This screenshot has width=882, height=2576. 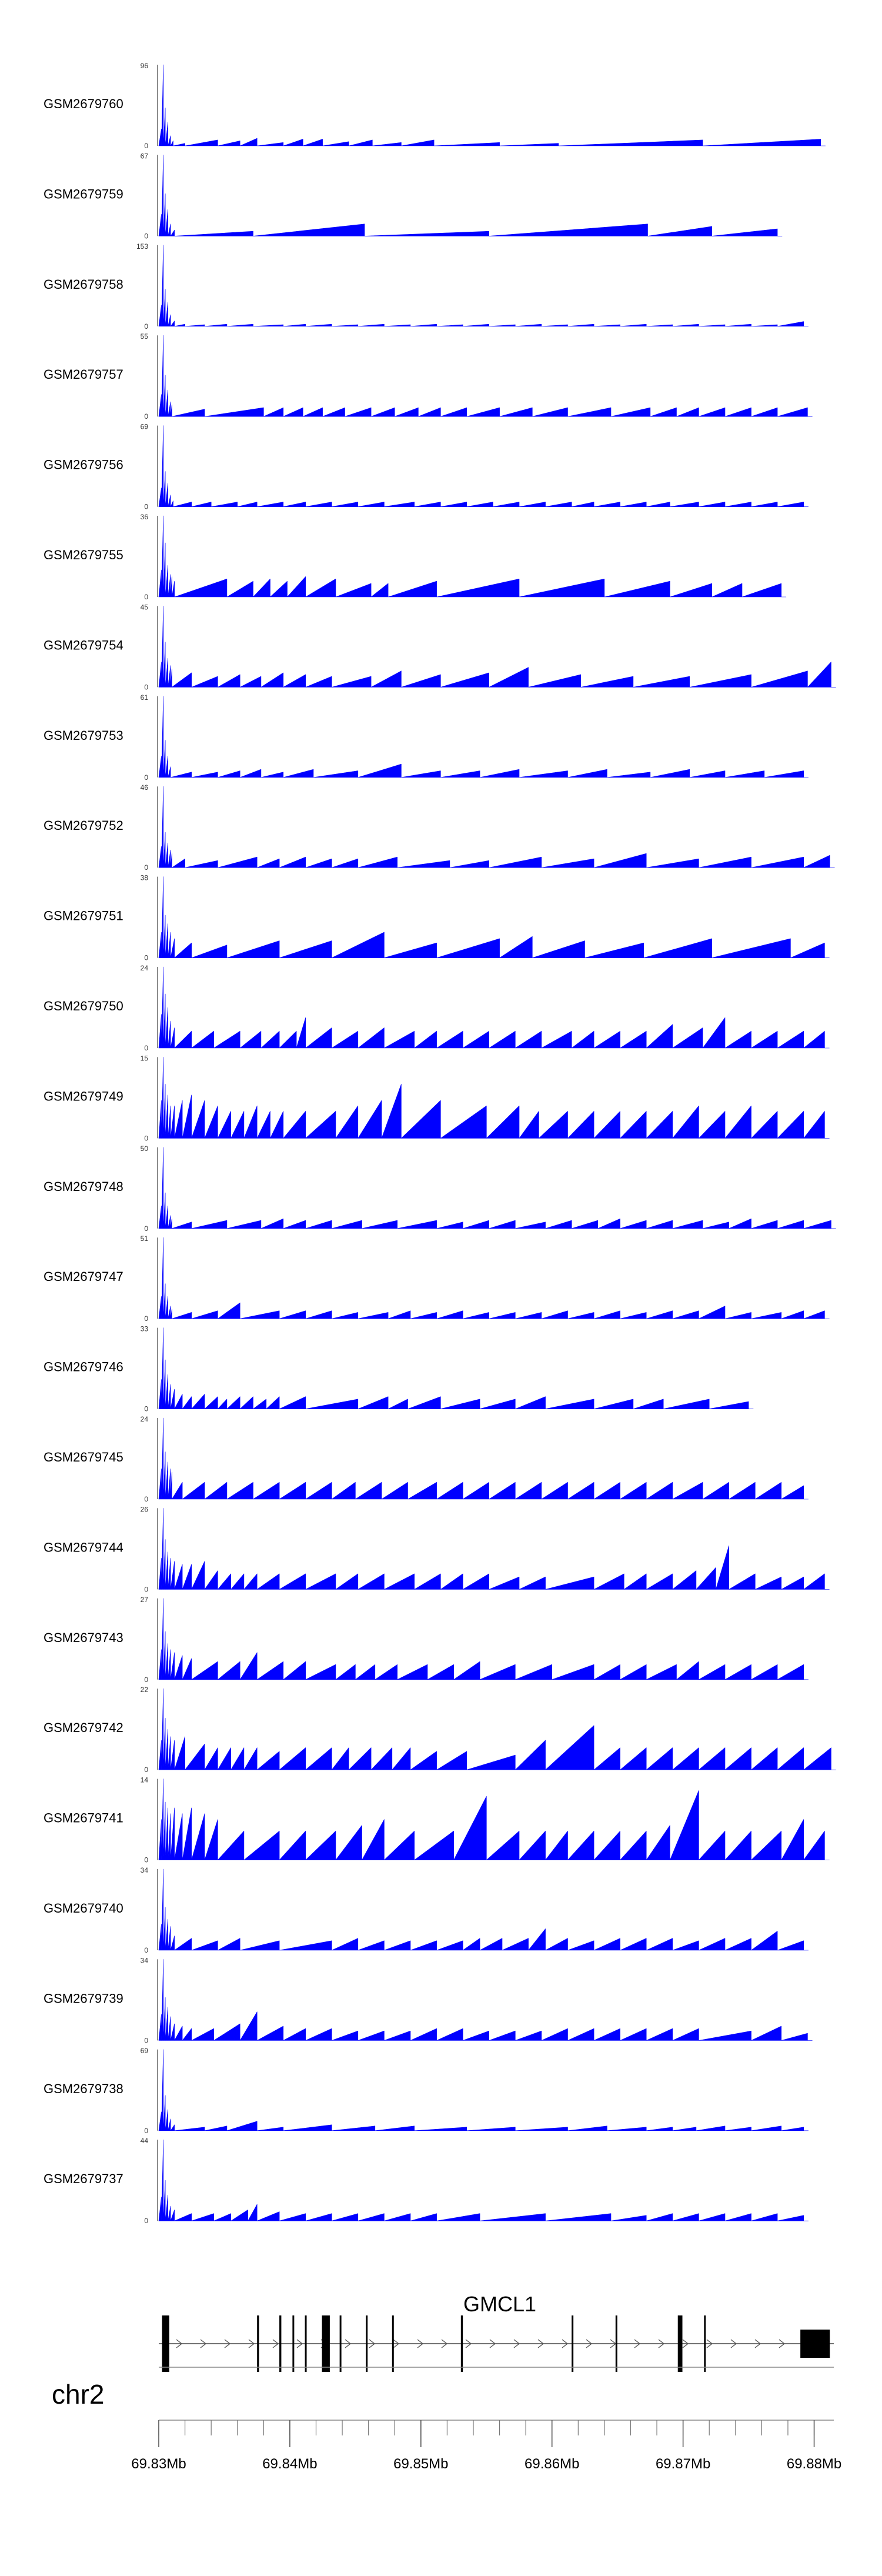 What do you see at coordinates (83, 825) in the screenshot?
I see `track-sample-label: GSM2679752` at bounding box center [83, 825].